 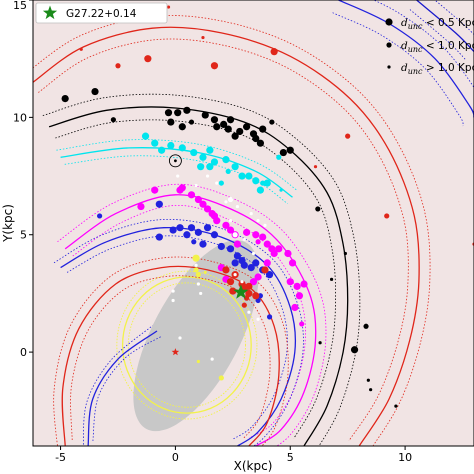 I want to click on legend-target-label: G27.22+0.14, so click(x=101, y=14).